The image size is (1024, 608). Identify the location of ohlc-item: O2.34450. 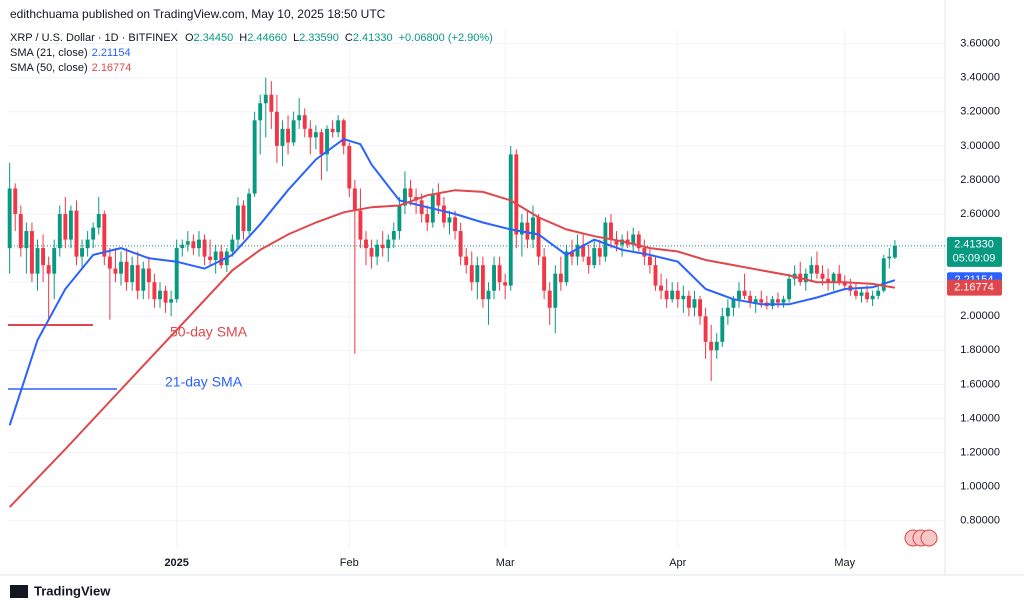
(211, 38).